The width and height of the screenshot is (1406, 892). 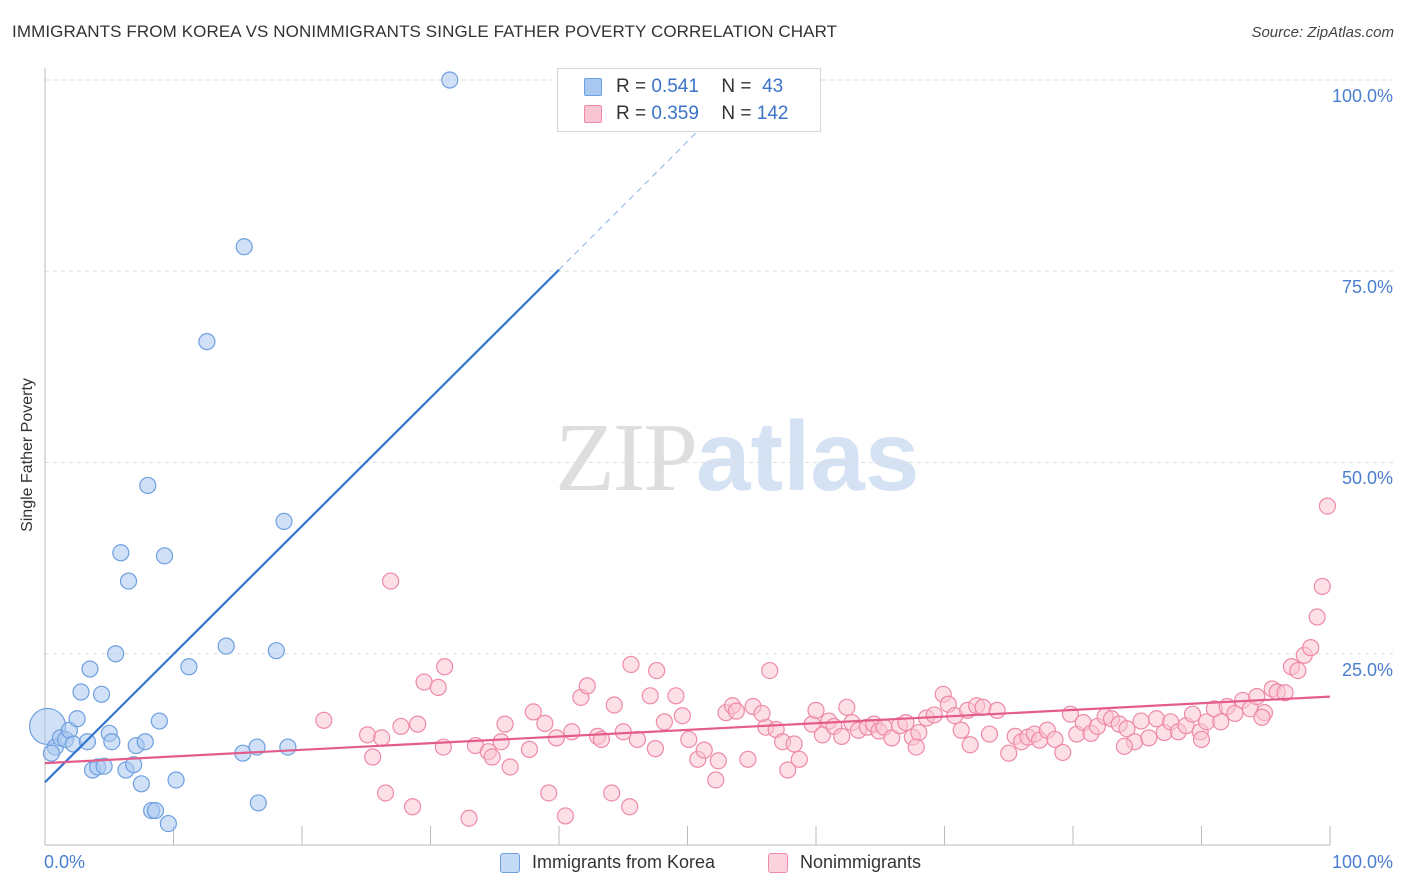 What do you see at coordinates (808, 456) in the screenshot?
I see `watermark-atlas: atlas` at bounding box center [808, 456].